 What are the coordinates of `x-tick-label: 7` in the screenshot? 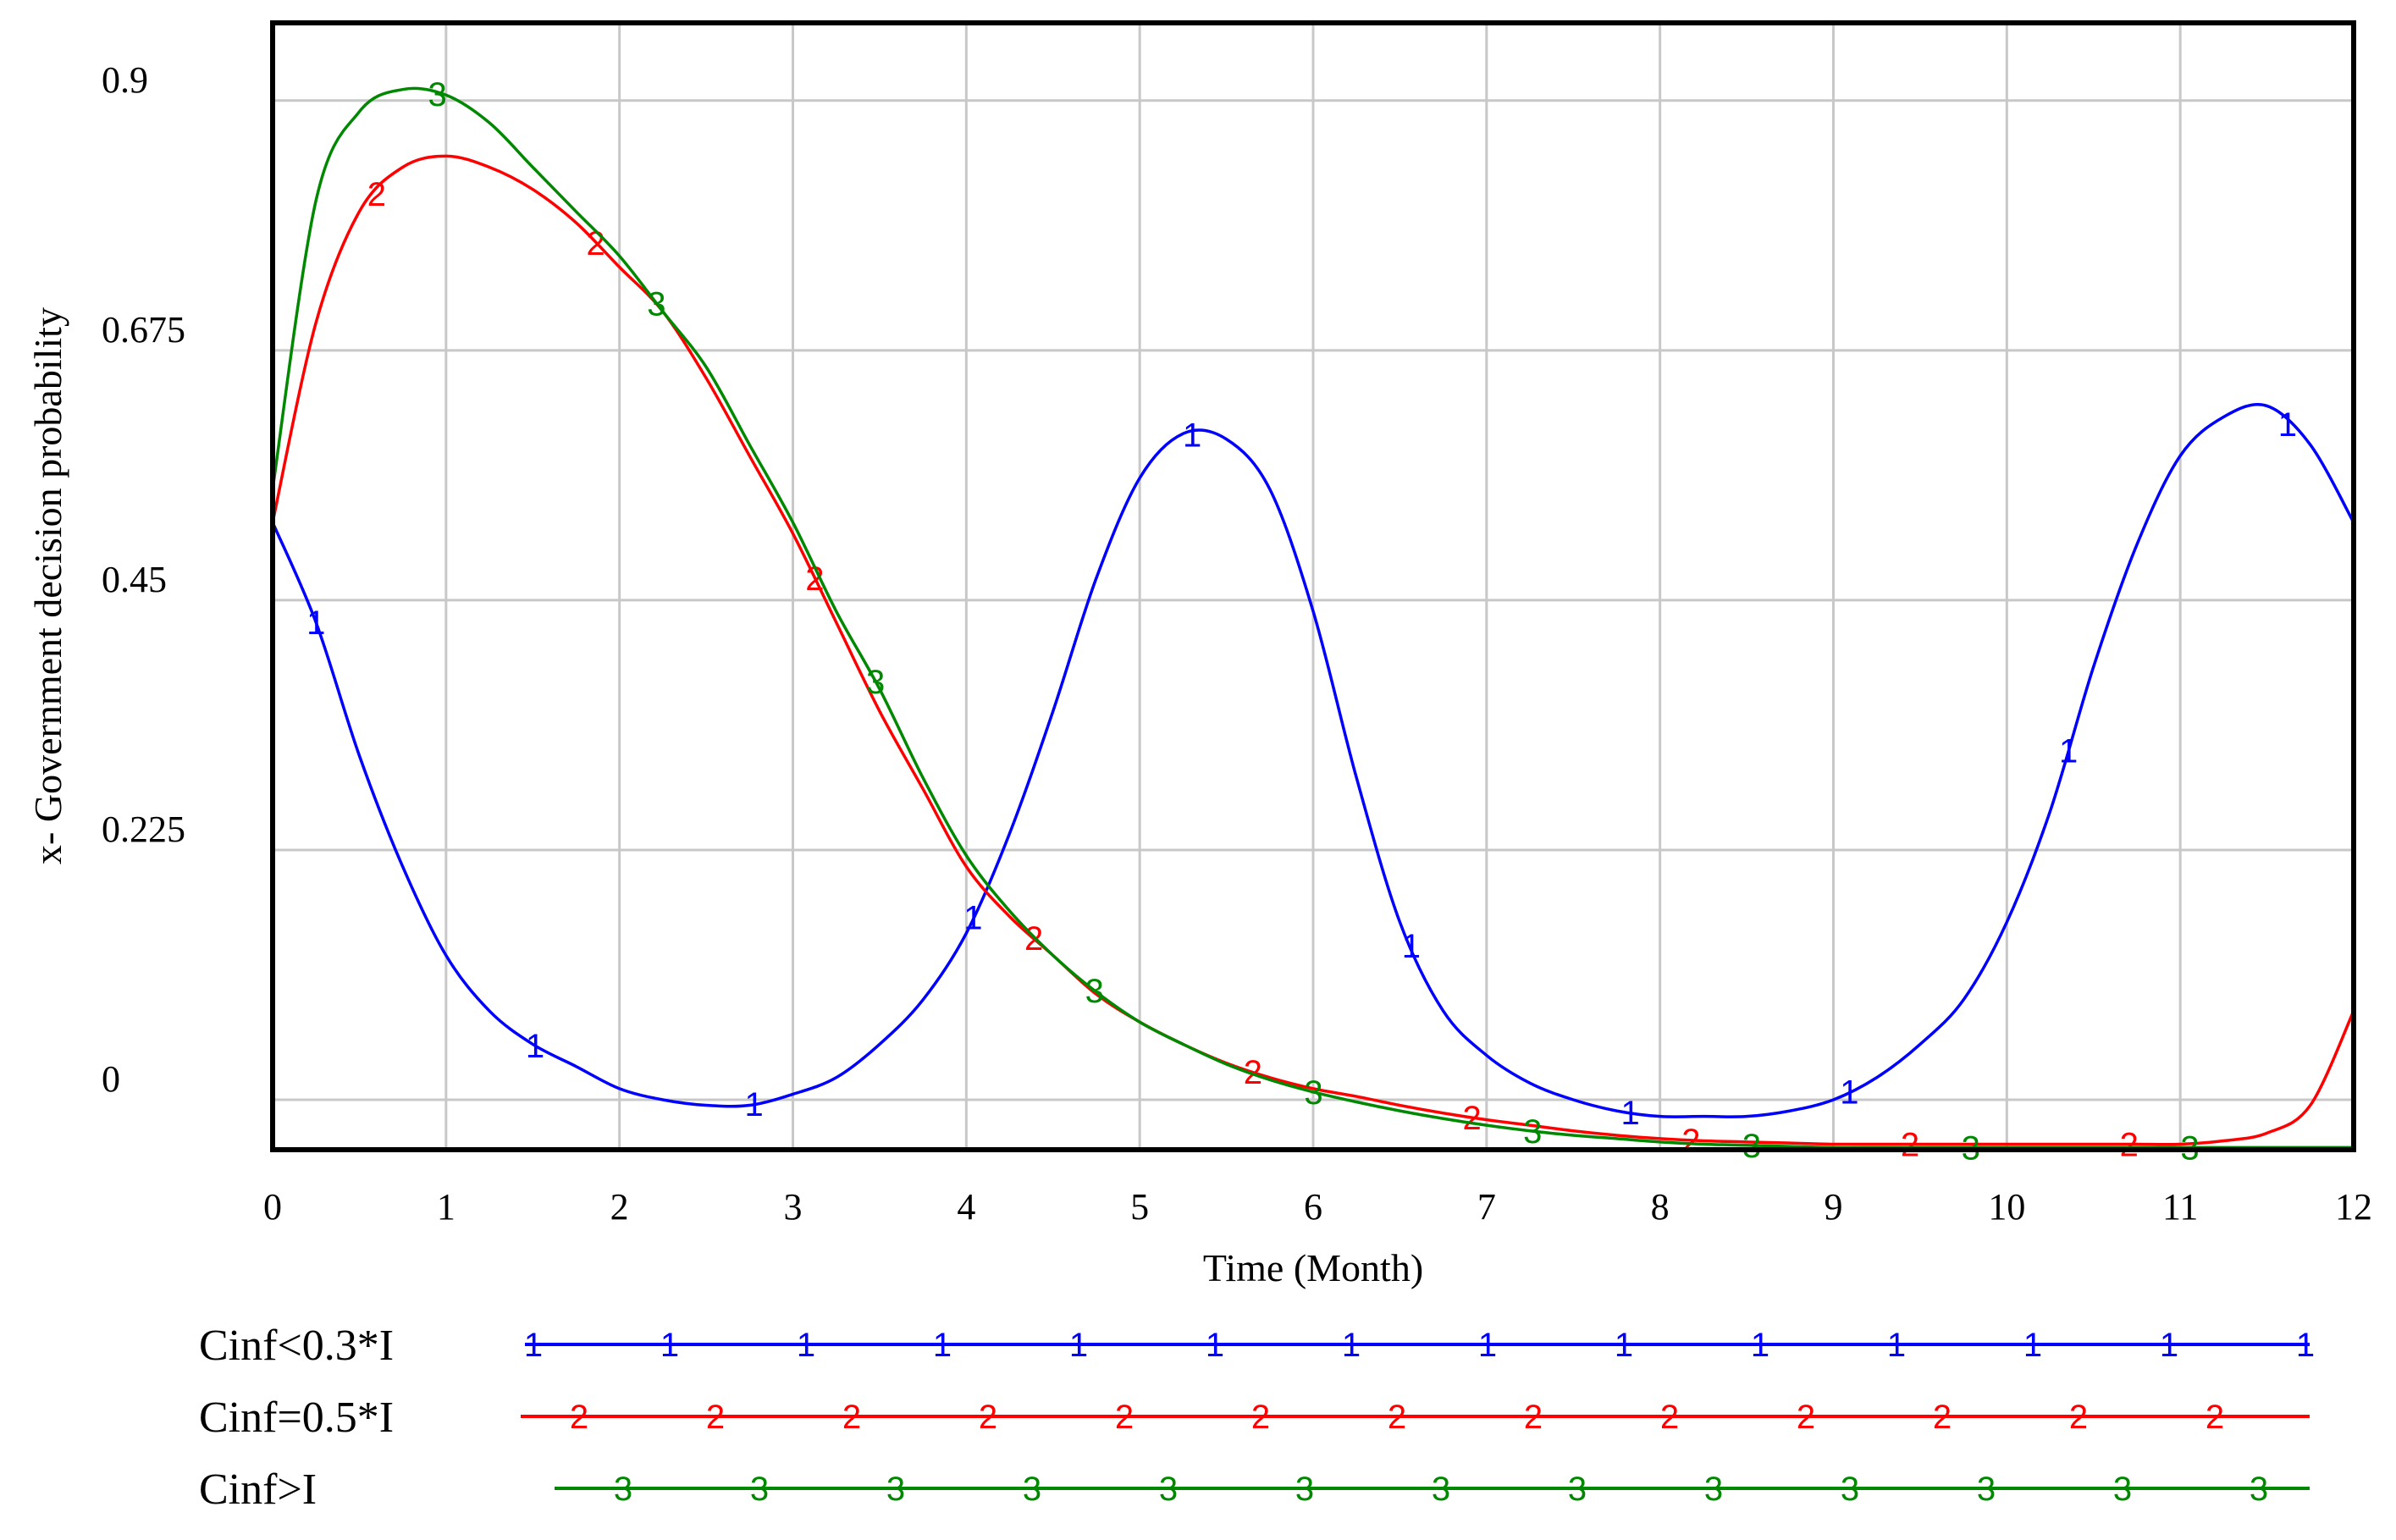 It's located at (1486, 1207).